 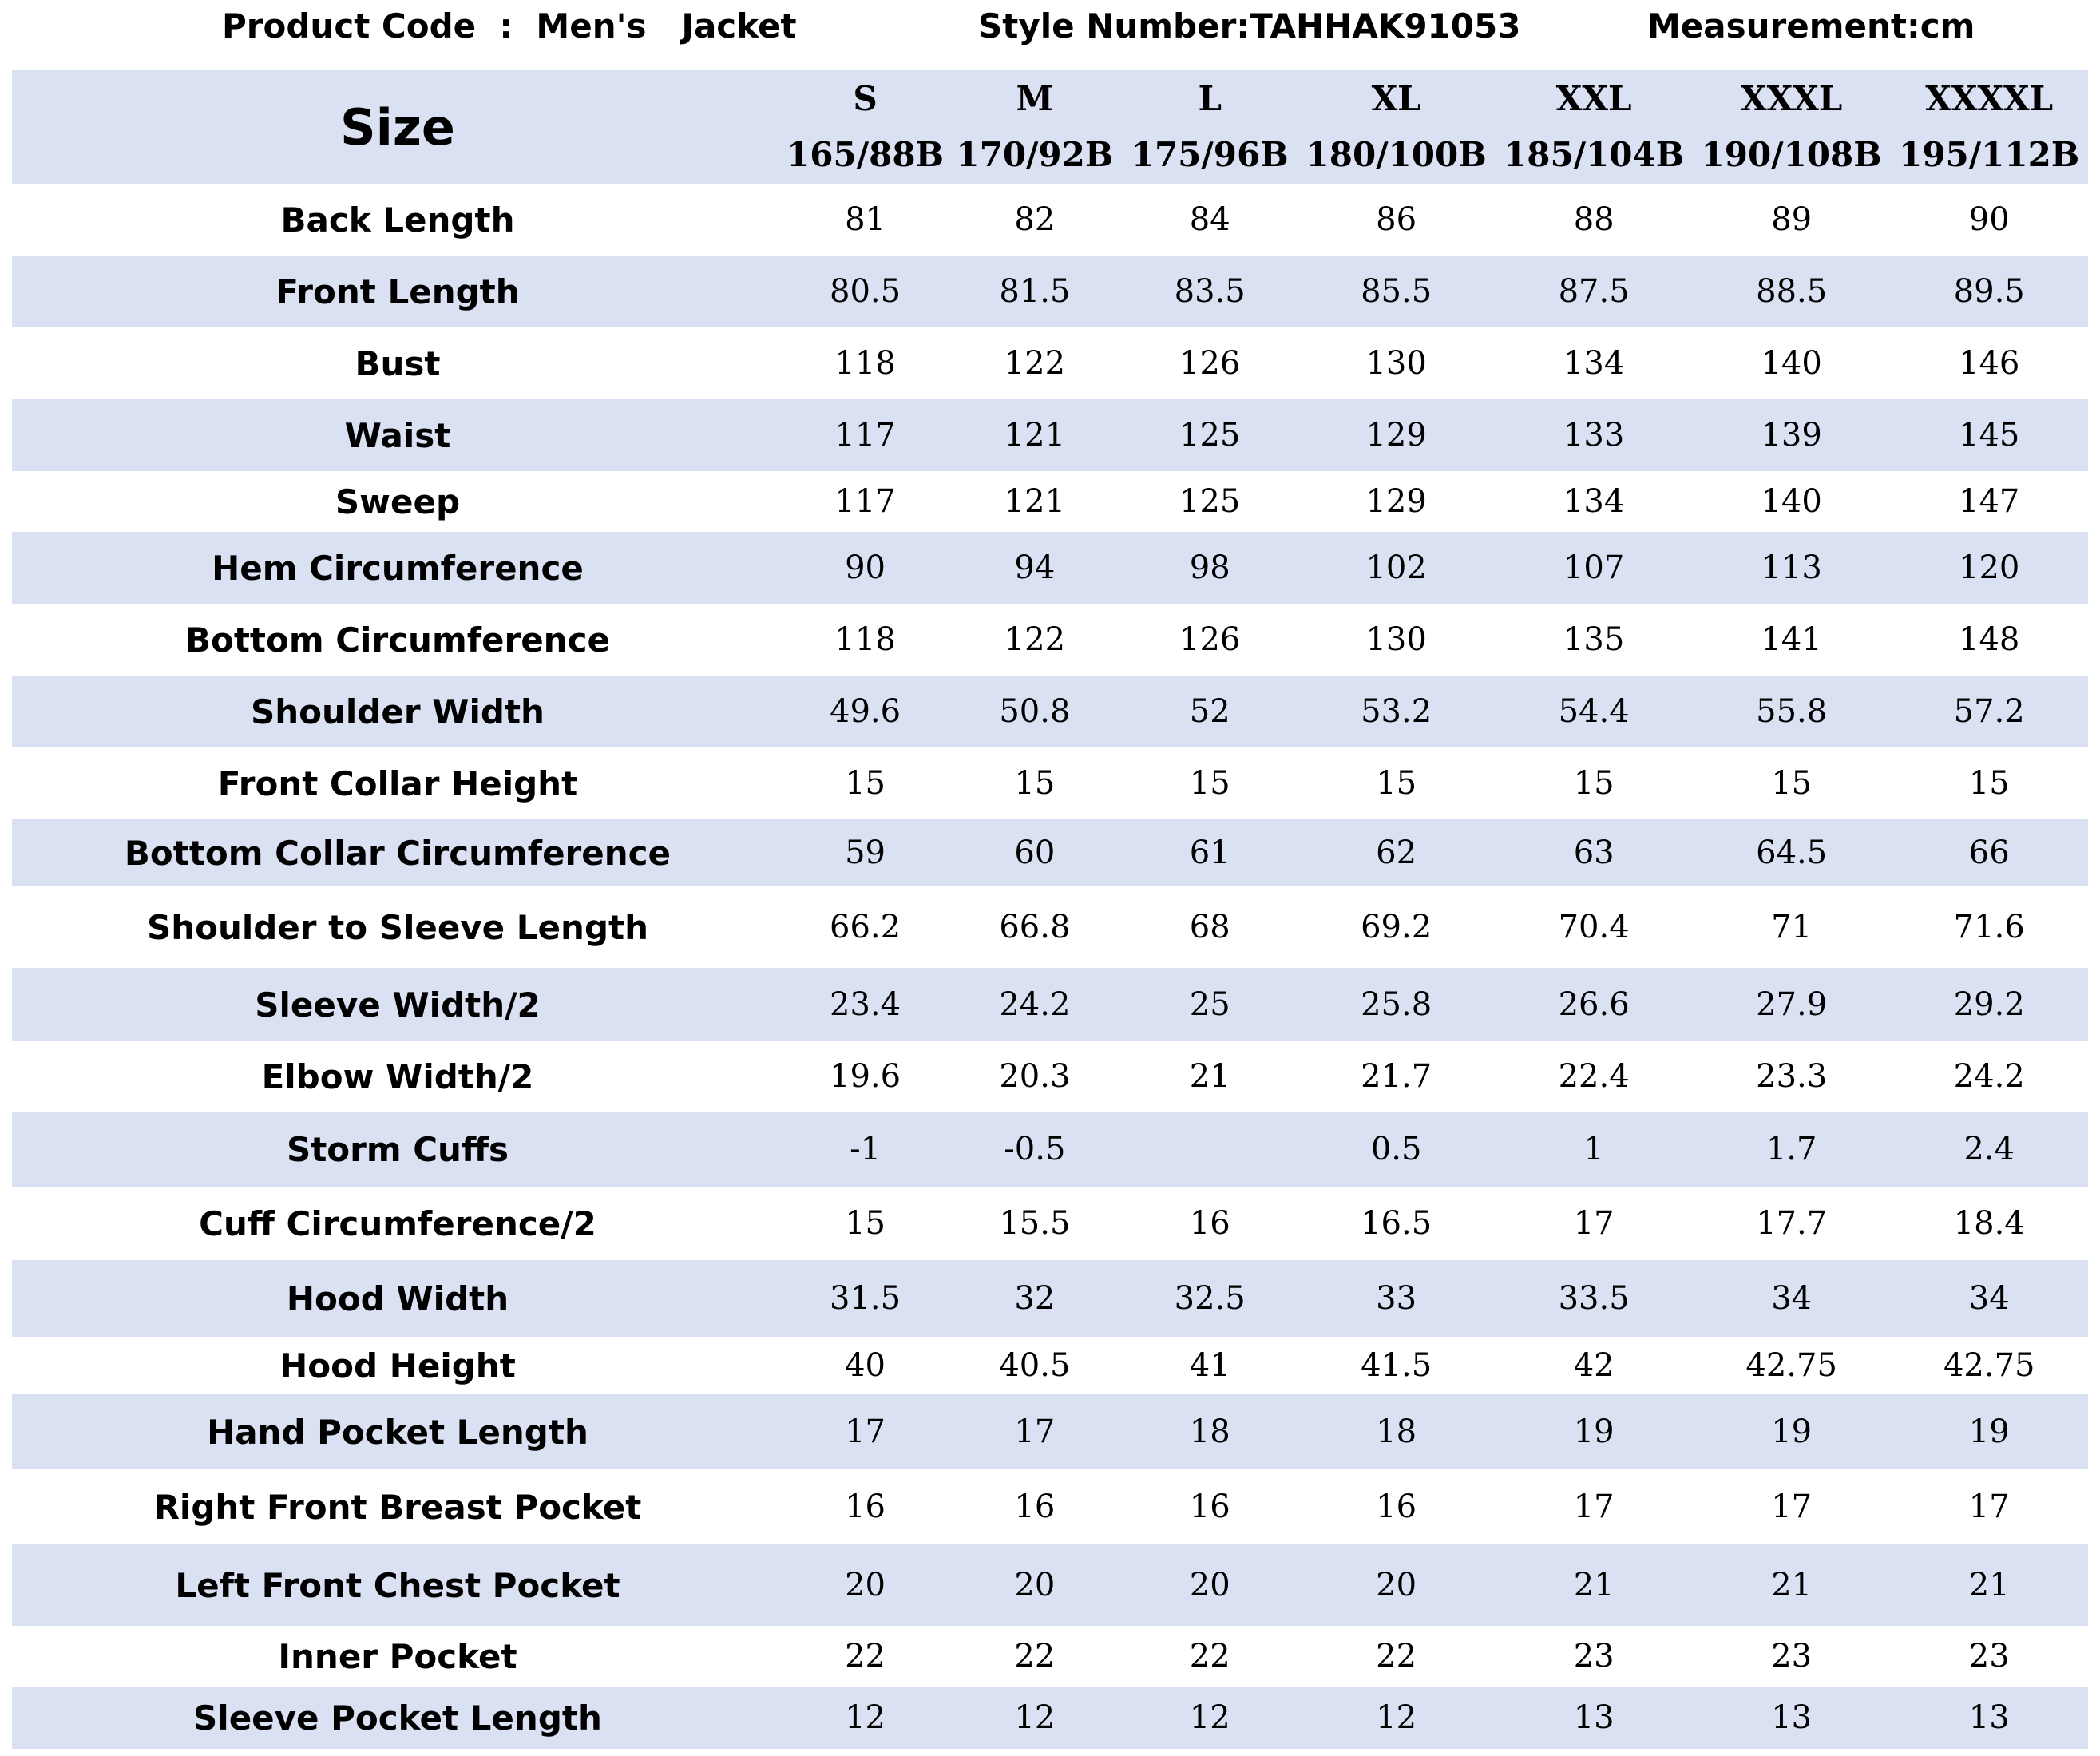 What do you see at coordinates (1050, 783) in the screenshot?
I see `table-row: Front Collar Height 15 15 15 15 15 15 15` at bounding box center [1050, 783].